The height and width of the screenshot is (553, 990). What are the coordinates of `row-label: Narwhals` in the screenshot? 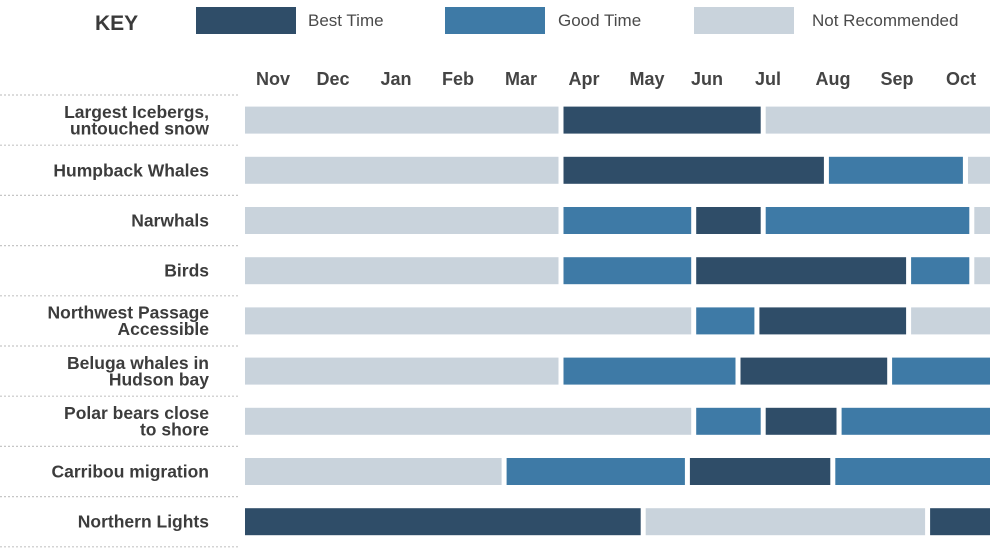 It's located at (170, 221).